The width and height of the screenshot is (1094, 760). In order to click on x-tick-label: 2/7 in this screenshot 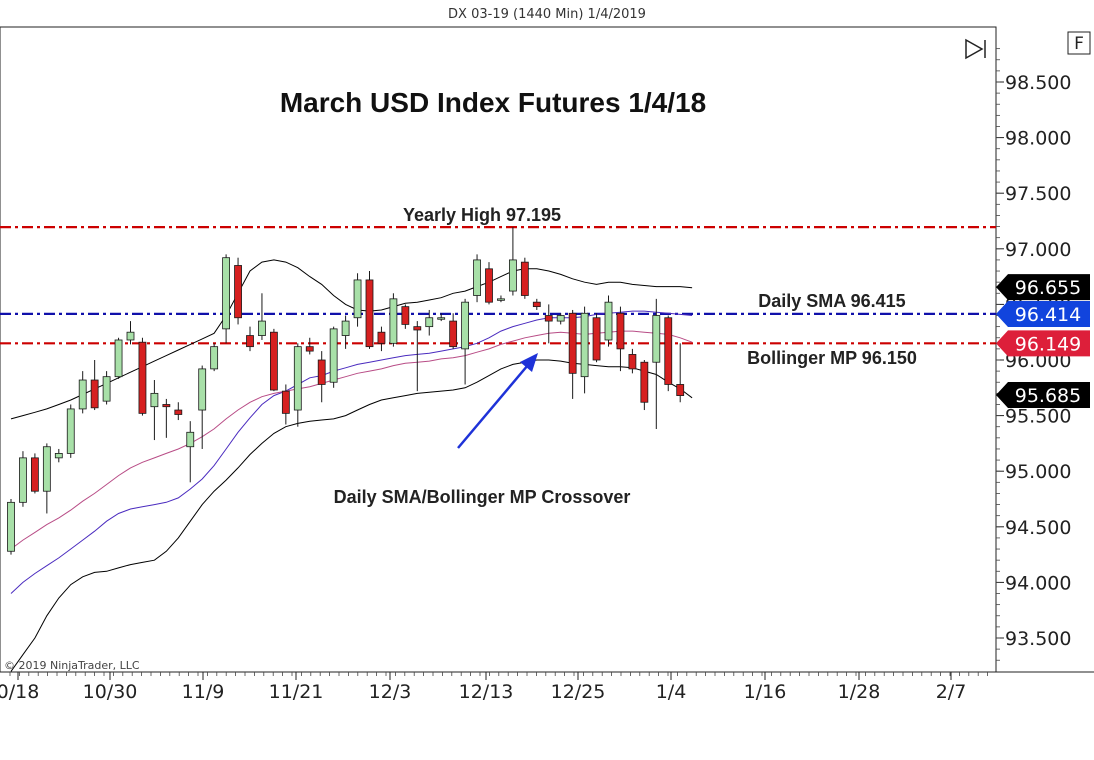, I will do `click(951, 692)`.